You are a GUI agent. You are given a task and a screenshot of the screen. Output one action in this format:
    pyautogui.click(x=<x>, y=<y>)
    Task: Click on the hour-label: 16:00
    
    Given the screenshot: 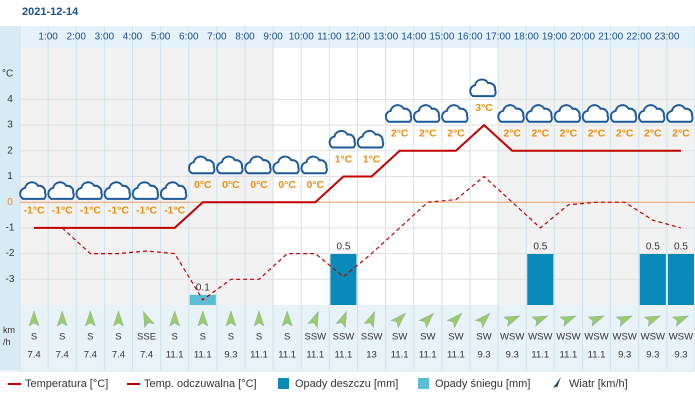 What is the action you would take?
    pyautogui.click(x=469, y=37)
    